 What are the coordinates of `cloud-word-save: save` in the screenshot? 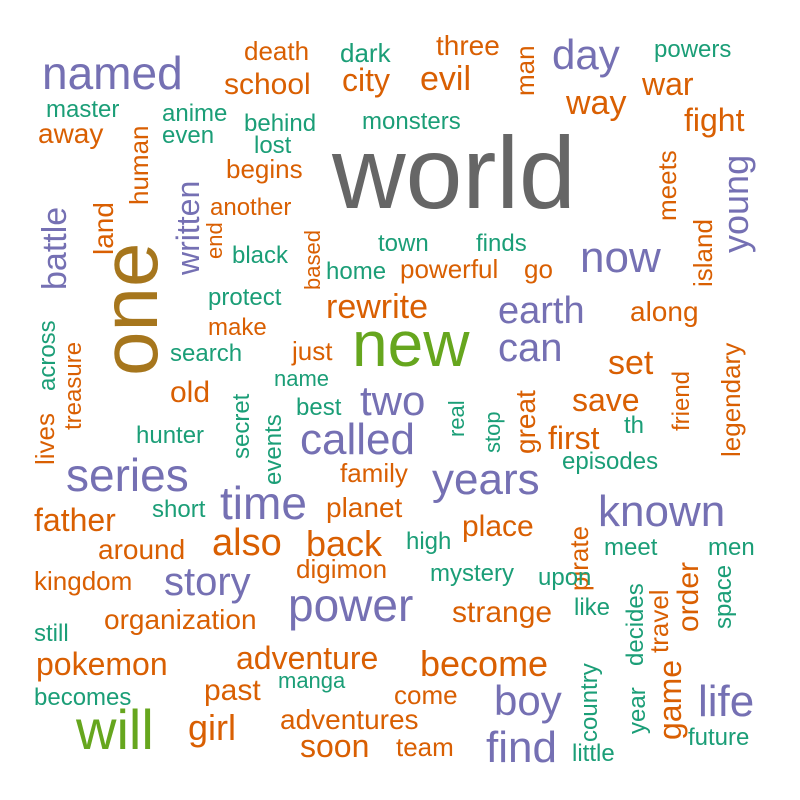 It's located at (606, 400).